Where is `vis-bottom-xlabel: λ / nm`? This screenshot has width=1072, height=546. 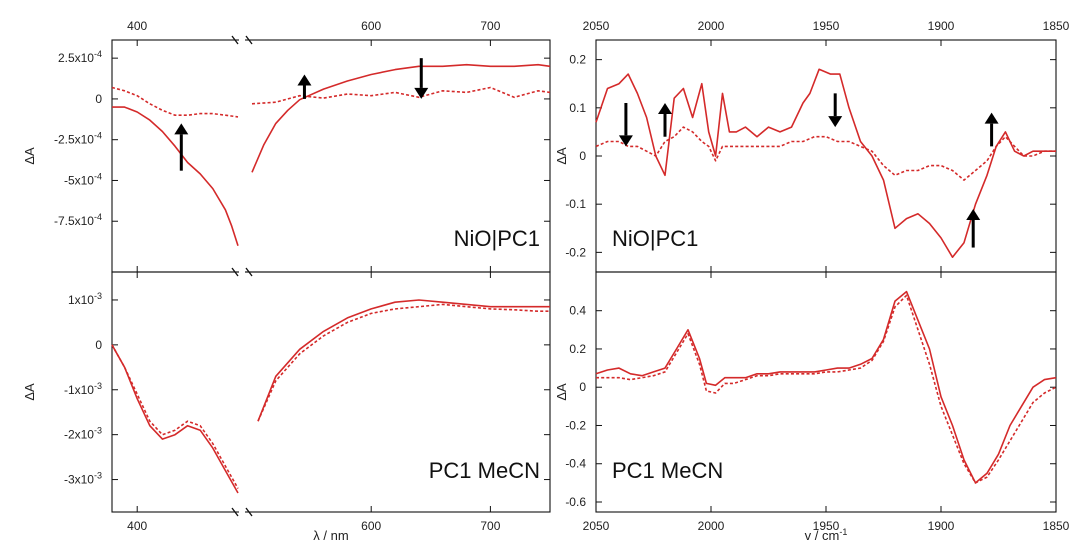 vis-bottom-xlabel: λ / nm is located at coordinates (330, 535).